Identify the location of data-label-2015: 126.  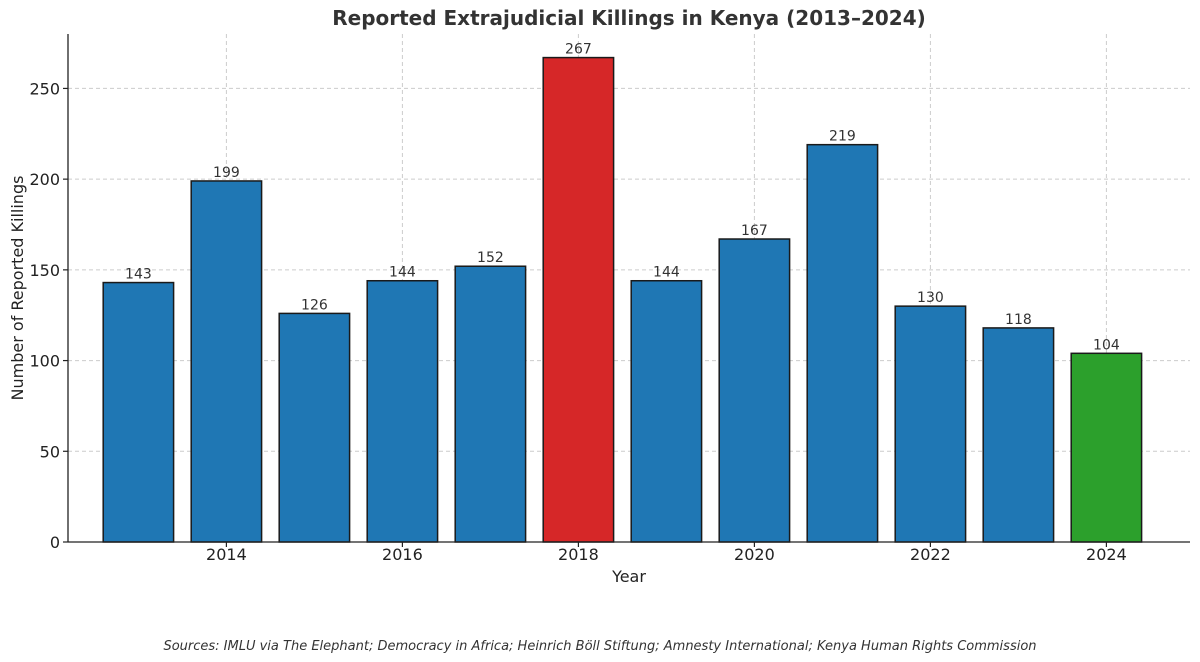
(314, 305).